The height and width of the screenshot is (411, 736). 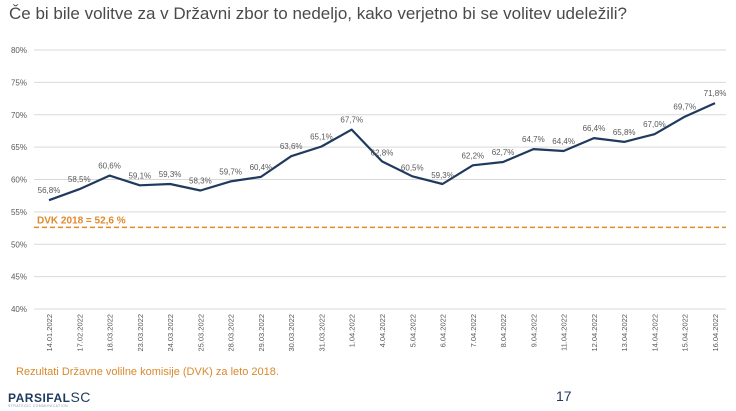 I want to click on x-tick-label: 17.02.2022, so click(x=79, y=333).